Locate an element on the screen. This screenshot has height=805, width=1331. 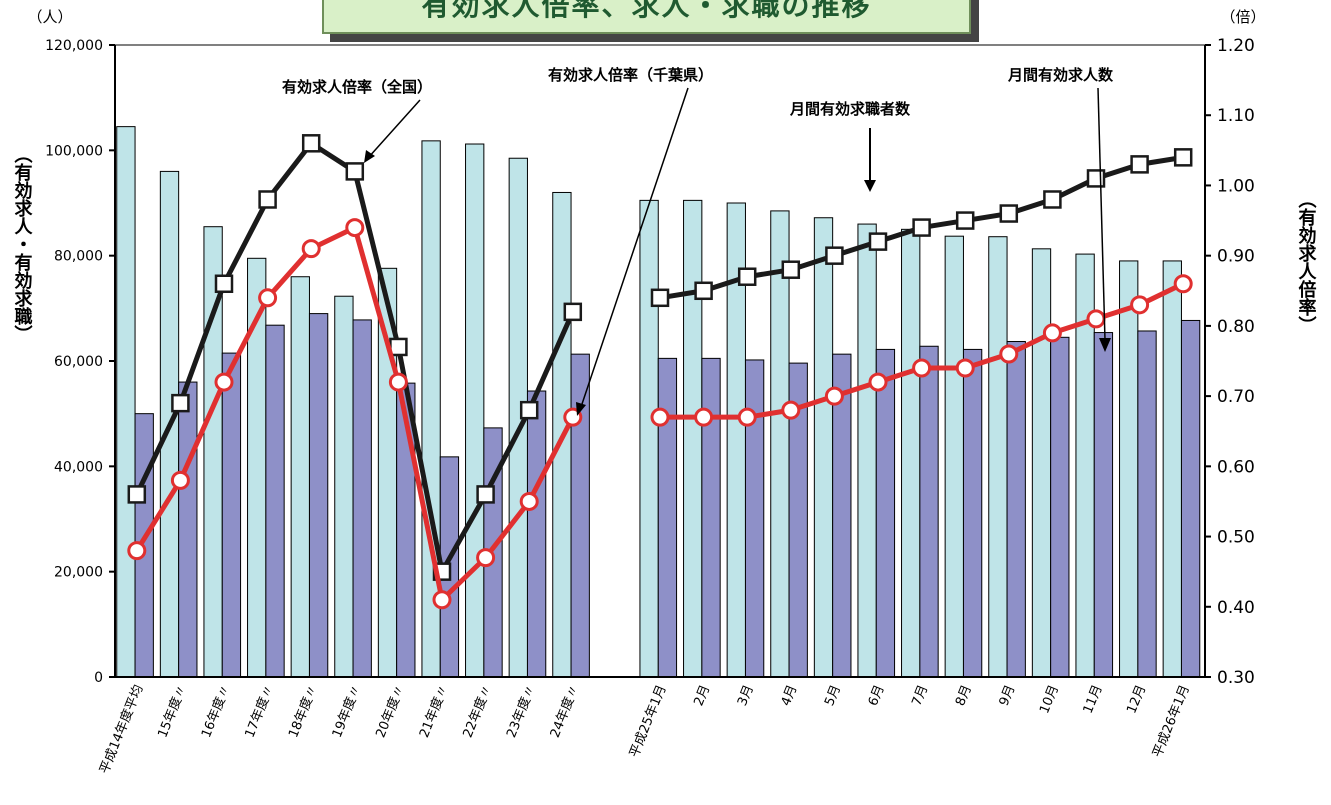
right-tick-label: 0.30 is located at coordinates (1236, 678).